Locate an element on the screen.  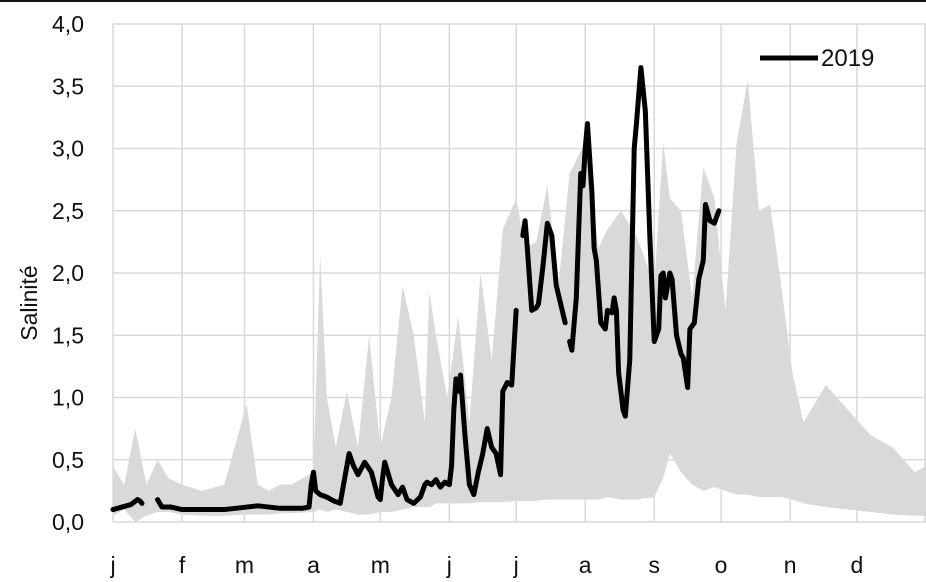
x-tick-label-11: d is located at coordinates (857, 565).